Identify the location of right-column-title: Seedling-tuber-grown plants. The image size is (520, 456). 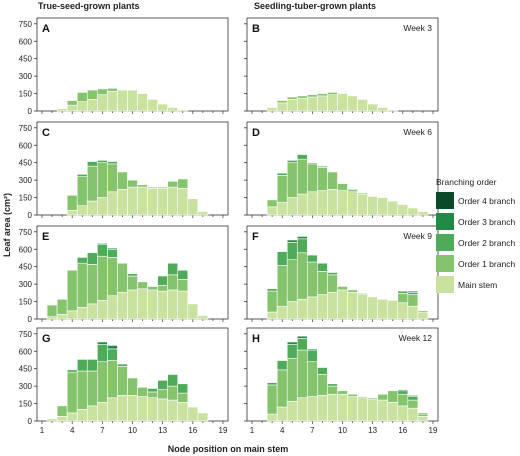
(315, 6).